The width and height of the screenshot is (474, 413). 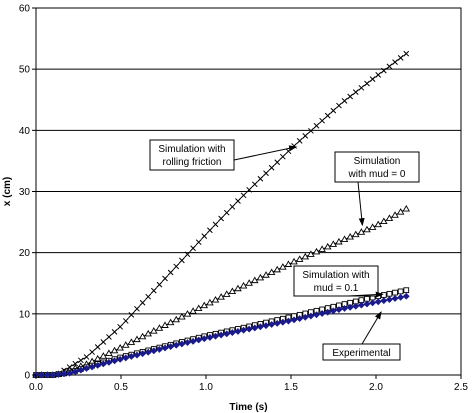 What do you see at coordinates (192, 162) in the screenshot?
I see `annotation-label: rolling friction` at bounding box center [192, 162].